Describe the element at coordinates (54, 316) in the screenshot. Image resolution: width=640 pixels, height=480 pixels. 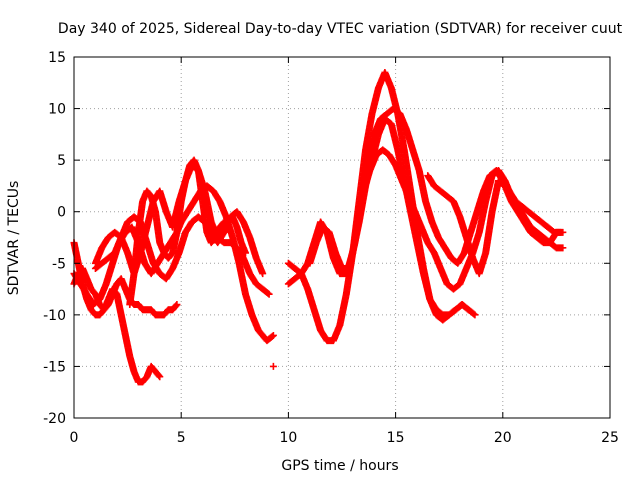
I see `y-tick-label: -10` at that location.